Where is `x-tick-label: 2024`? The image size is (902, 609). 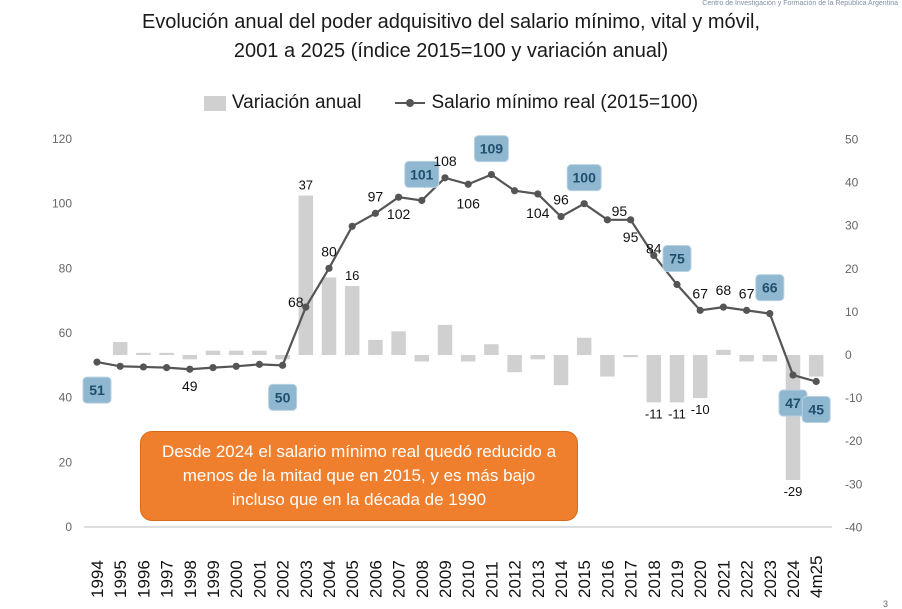 x-tick-label: 2024 is located at coordinates (793, 579).